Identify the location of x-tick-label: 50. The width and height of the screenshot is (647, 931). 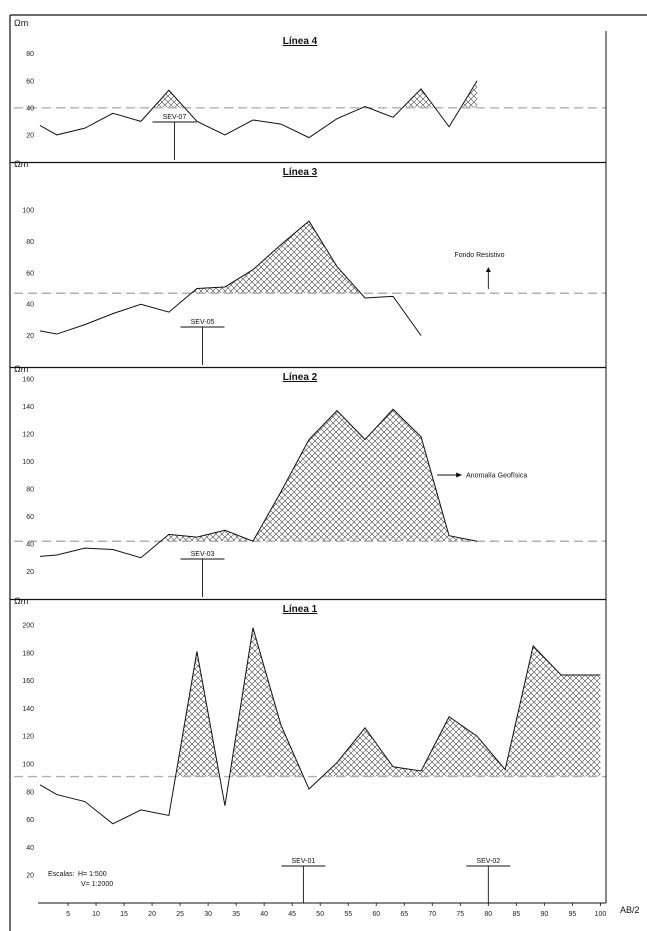
(320, 914).